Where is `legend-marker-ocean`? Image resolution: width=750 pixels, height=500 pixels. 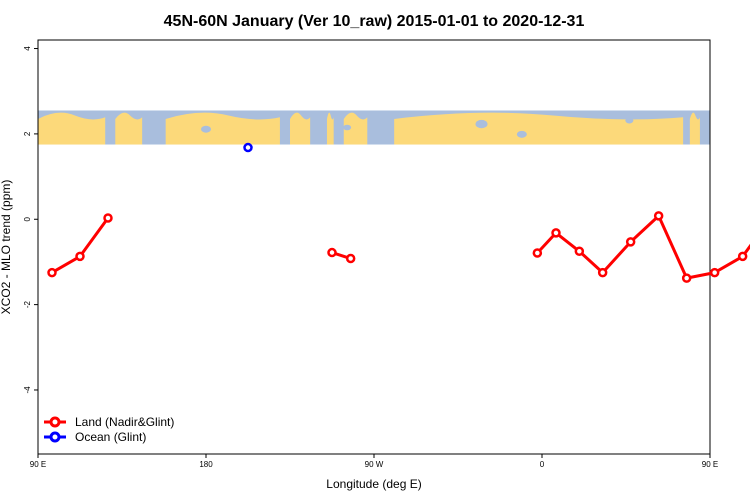
legend-marker-ocean is located at coordinates (55, 437).